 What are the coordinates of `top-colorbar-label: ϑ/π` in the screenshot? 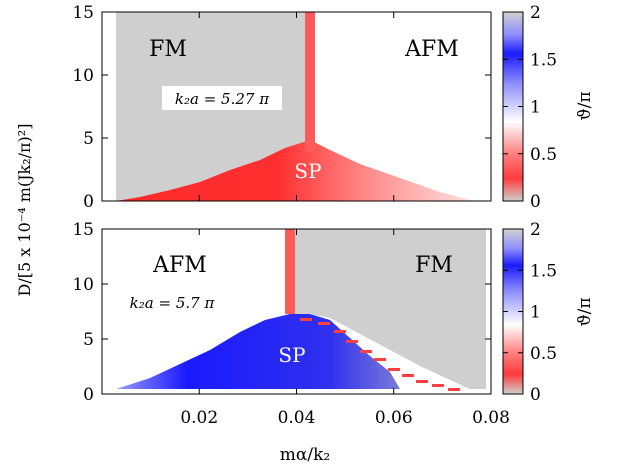 It's located at (585, 105).